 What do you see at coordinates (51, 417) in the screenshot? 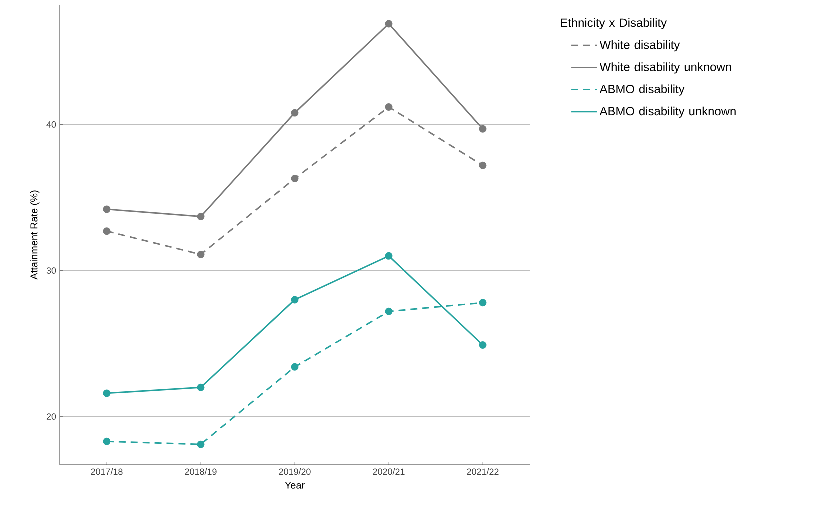
I see `y-tick-label: 20` at bounding box center [51, 417].